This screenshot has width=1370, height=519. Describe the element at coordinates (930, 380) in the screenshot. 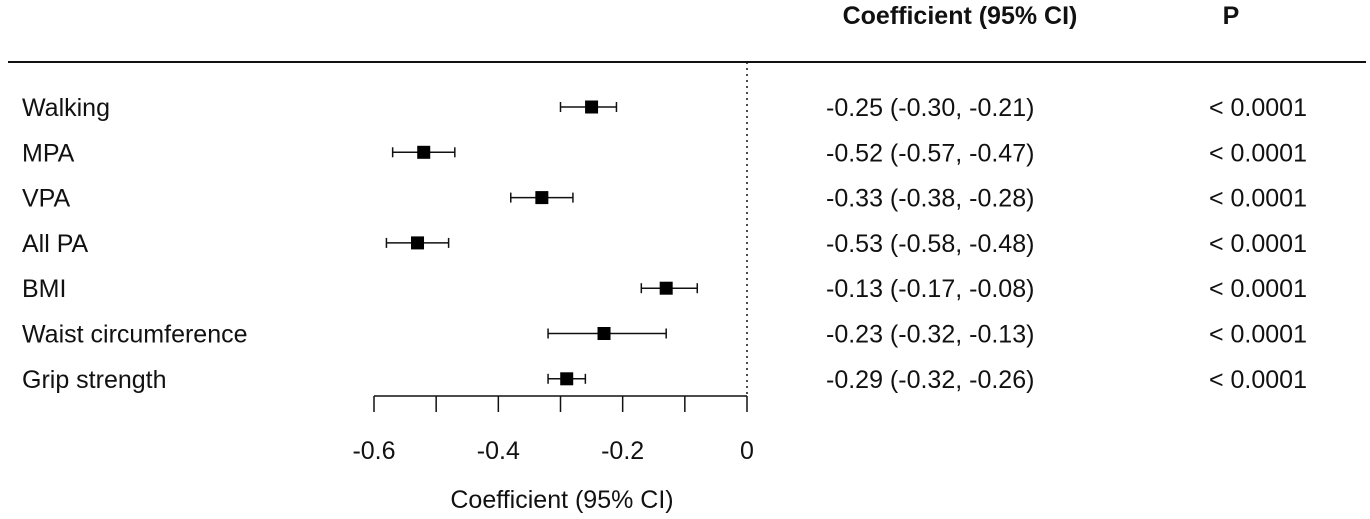

I see `ci-text: -0.29 (-0.32, -0.26)` at that location.